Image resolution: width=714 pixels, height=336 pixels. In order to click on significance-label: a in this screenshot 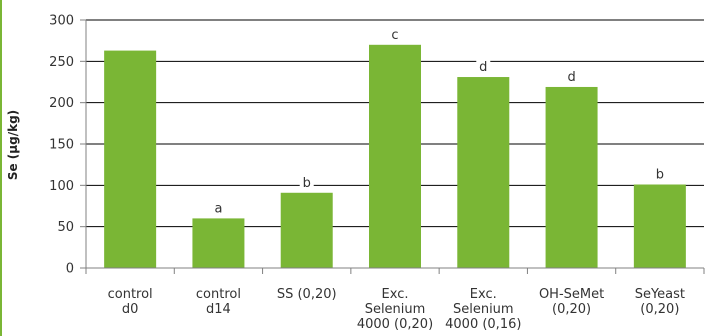, I will do `click(218, 208)`.